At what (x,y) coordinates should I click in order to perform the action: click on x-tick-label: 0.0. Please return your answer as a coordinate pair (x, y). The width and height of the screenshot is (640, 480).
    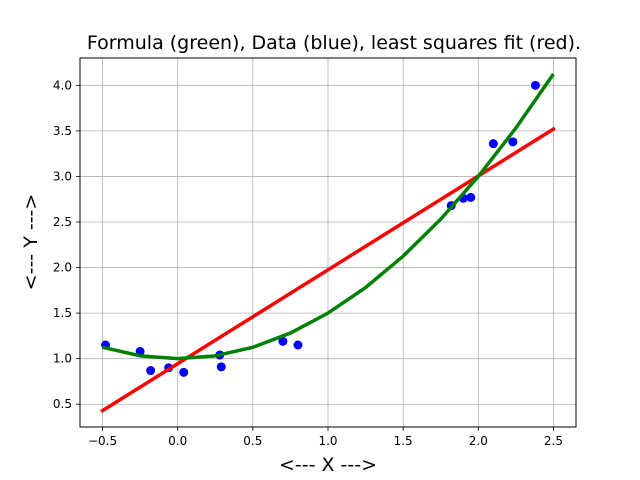
    Looking at the image, I should click on (177, 441).